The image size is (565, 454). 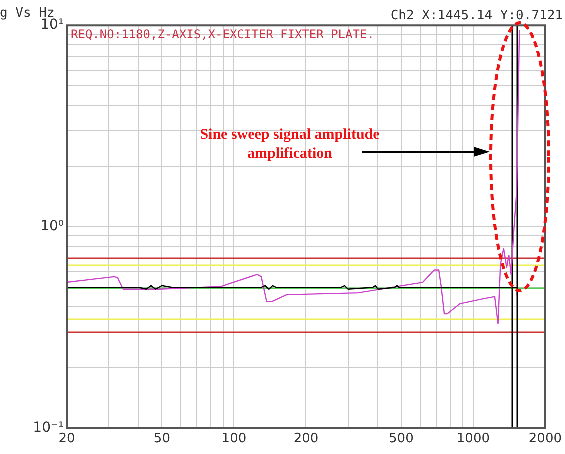 What do you see at coordinates (306, 439) in the screenshot?
I see `x-tick-label: 200` at bounding box center [306, 439].